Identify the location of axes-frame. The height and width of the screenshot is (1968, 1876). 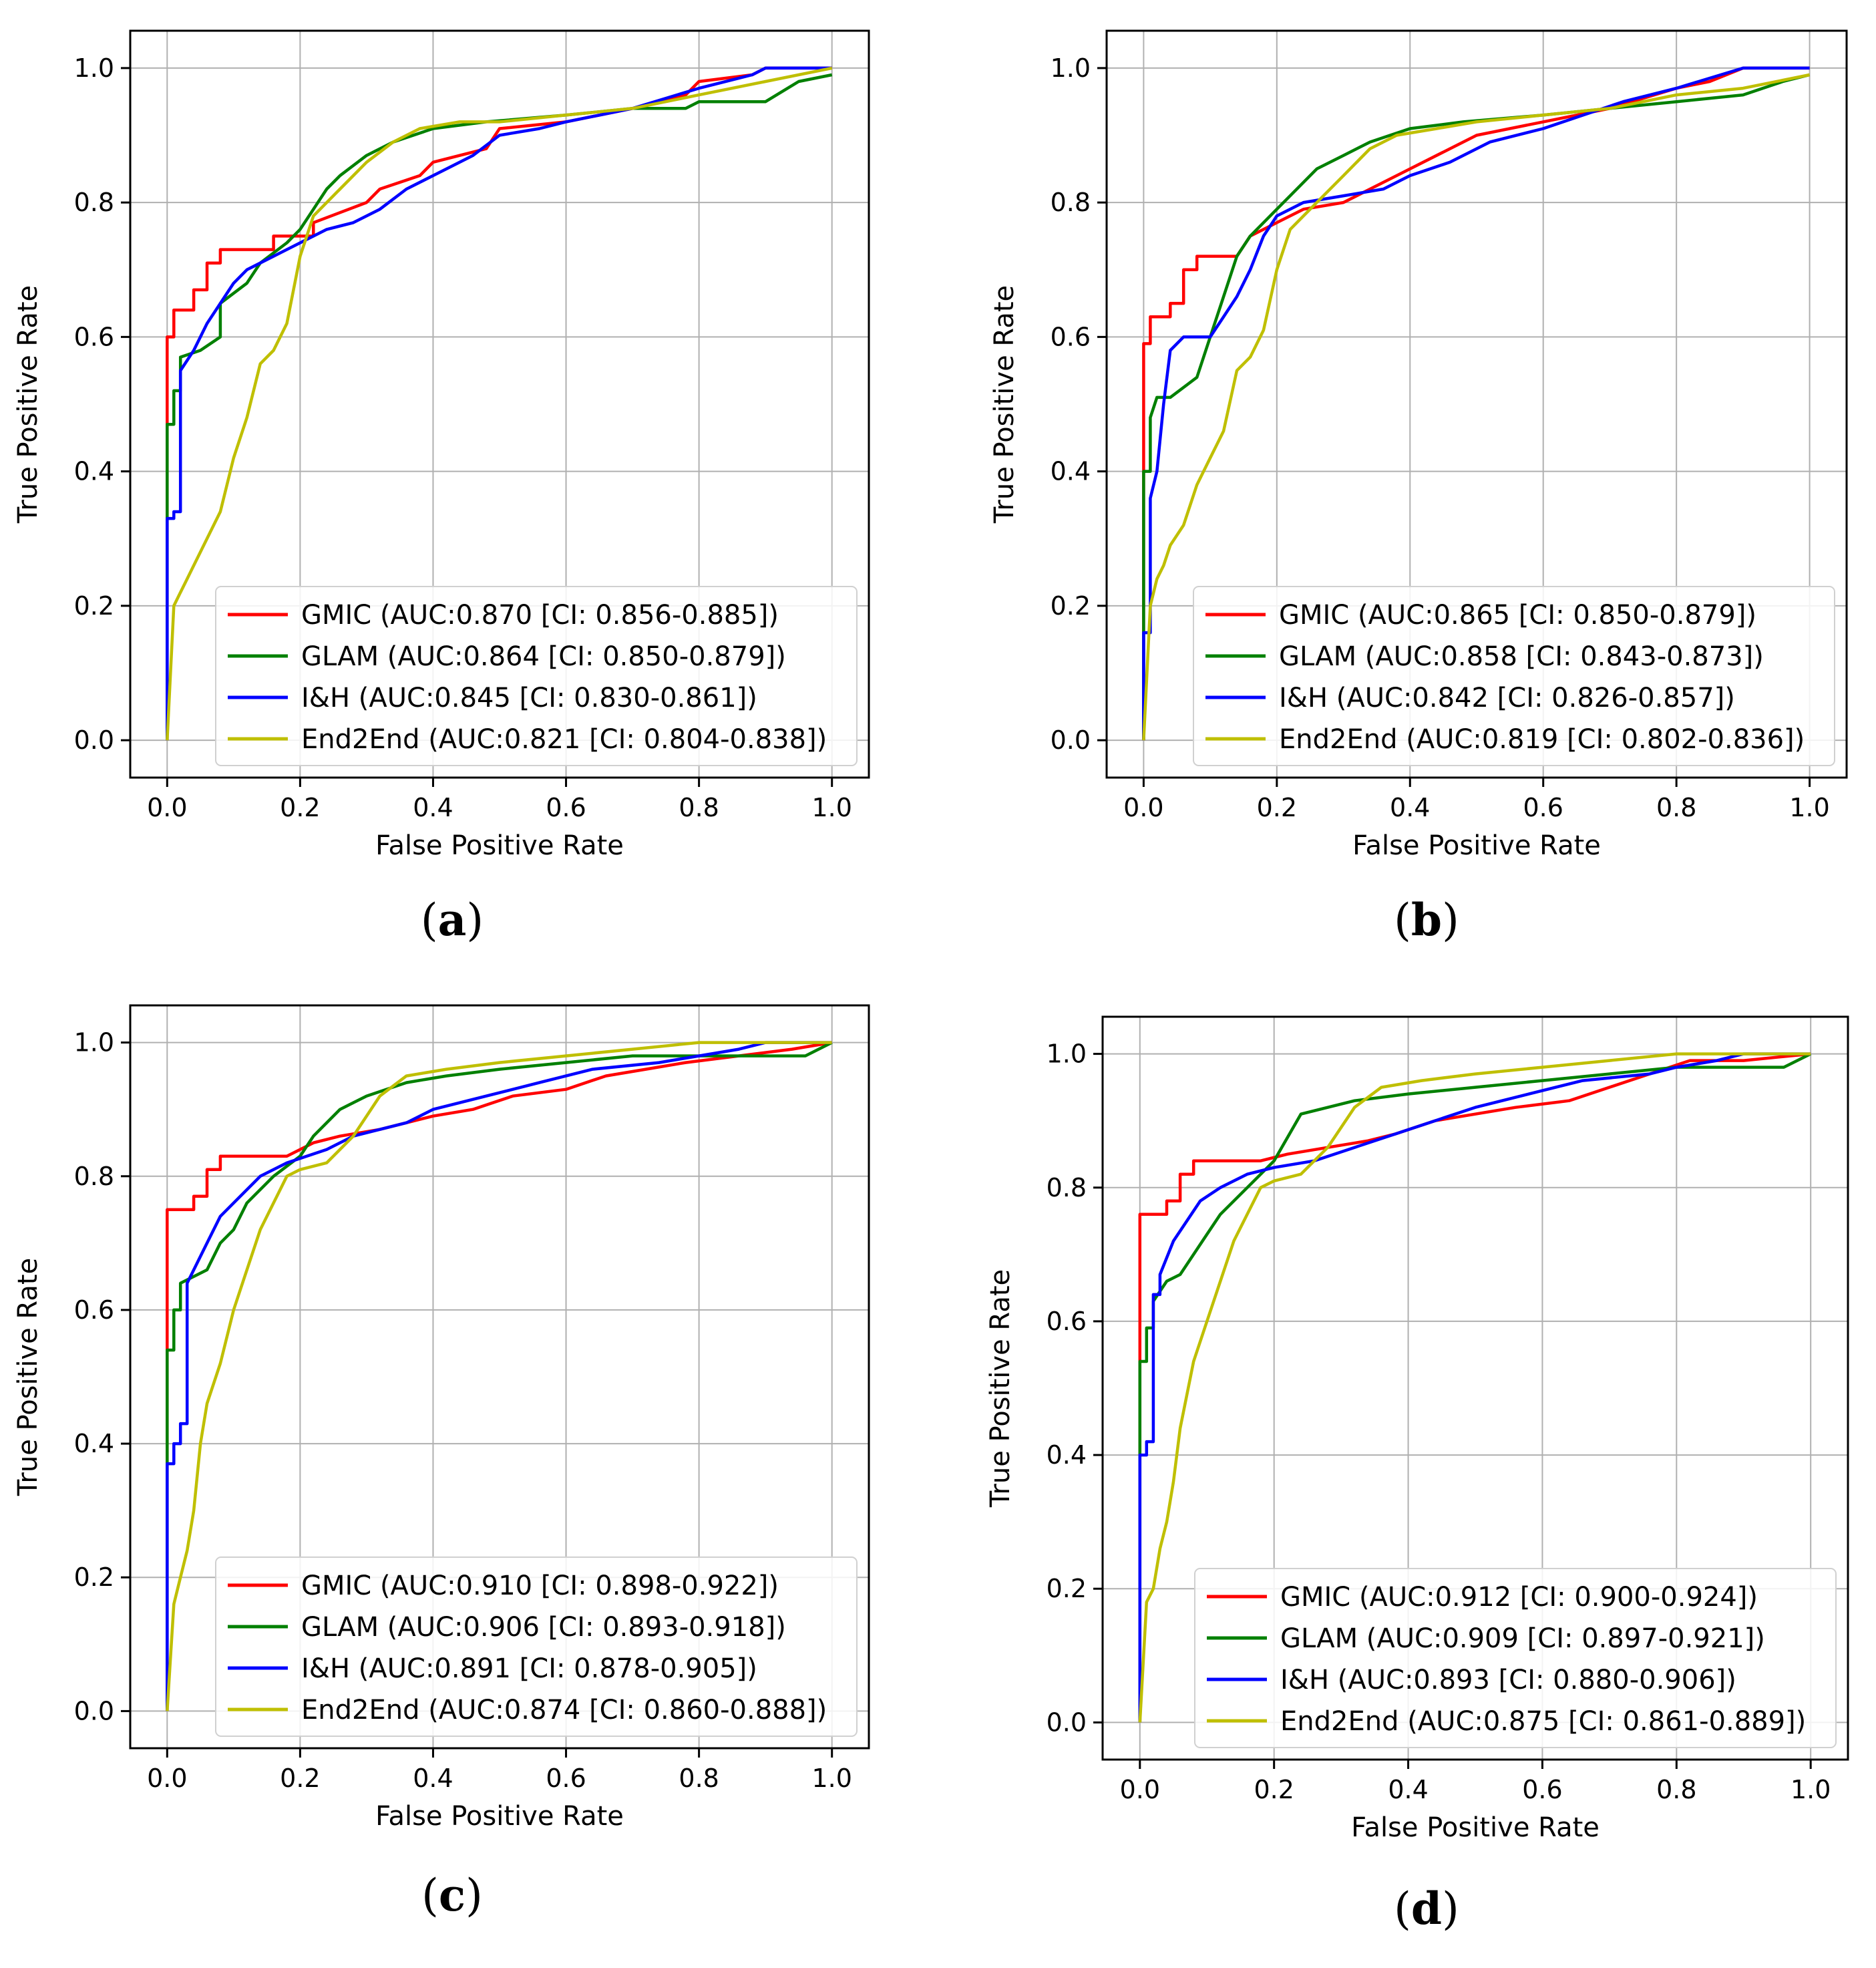
(500, 1377).